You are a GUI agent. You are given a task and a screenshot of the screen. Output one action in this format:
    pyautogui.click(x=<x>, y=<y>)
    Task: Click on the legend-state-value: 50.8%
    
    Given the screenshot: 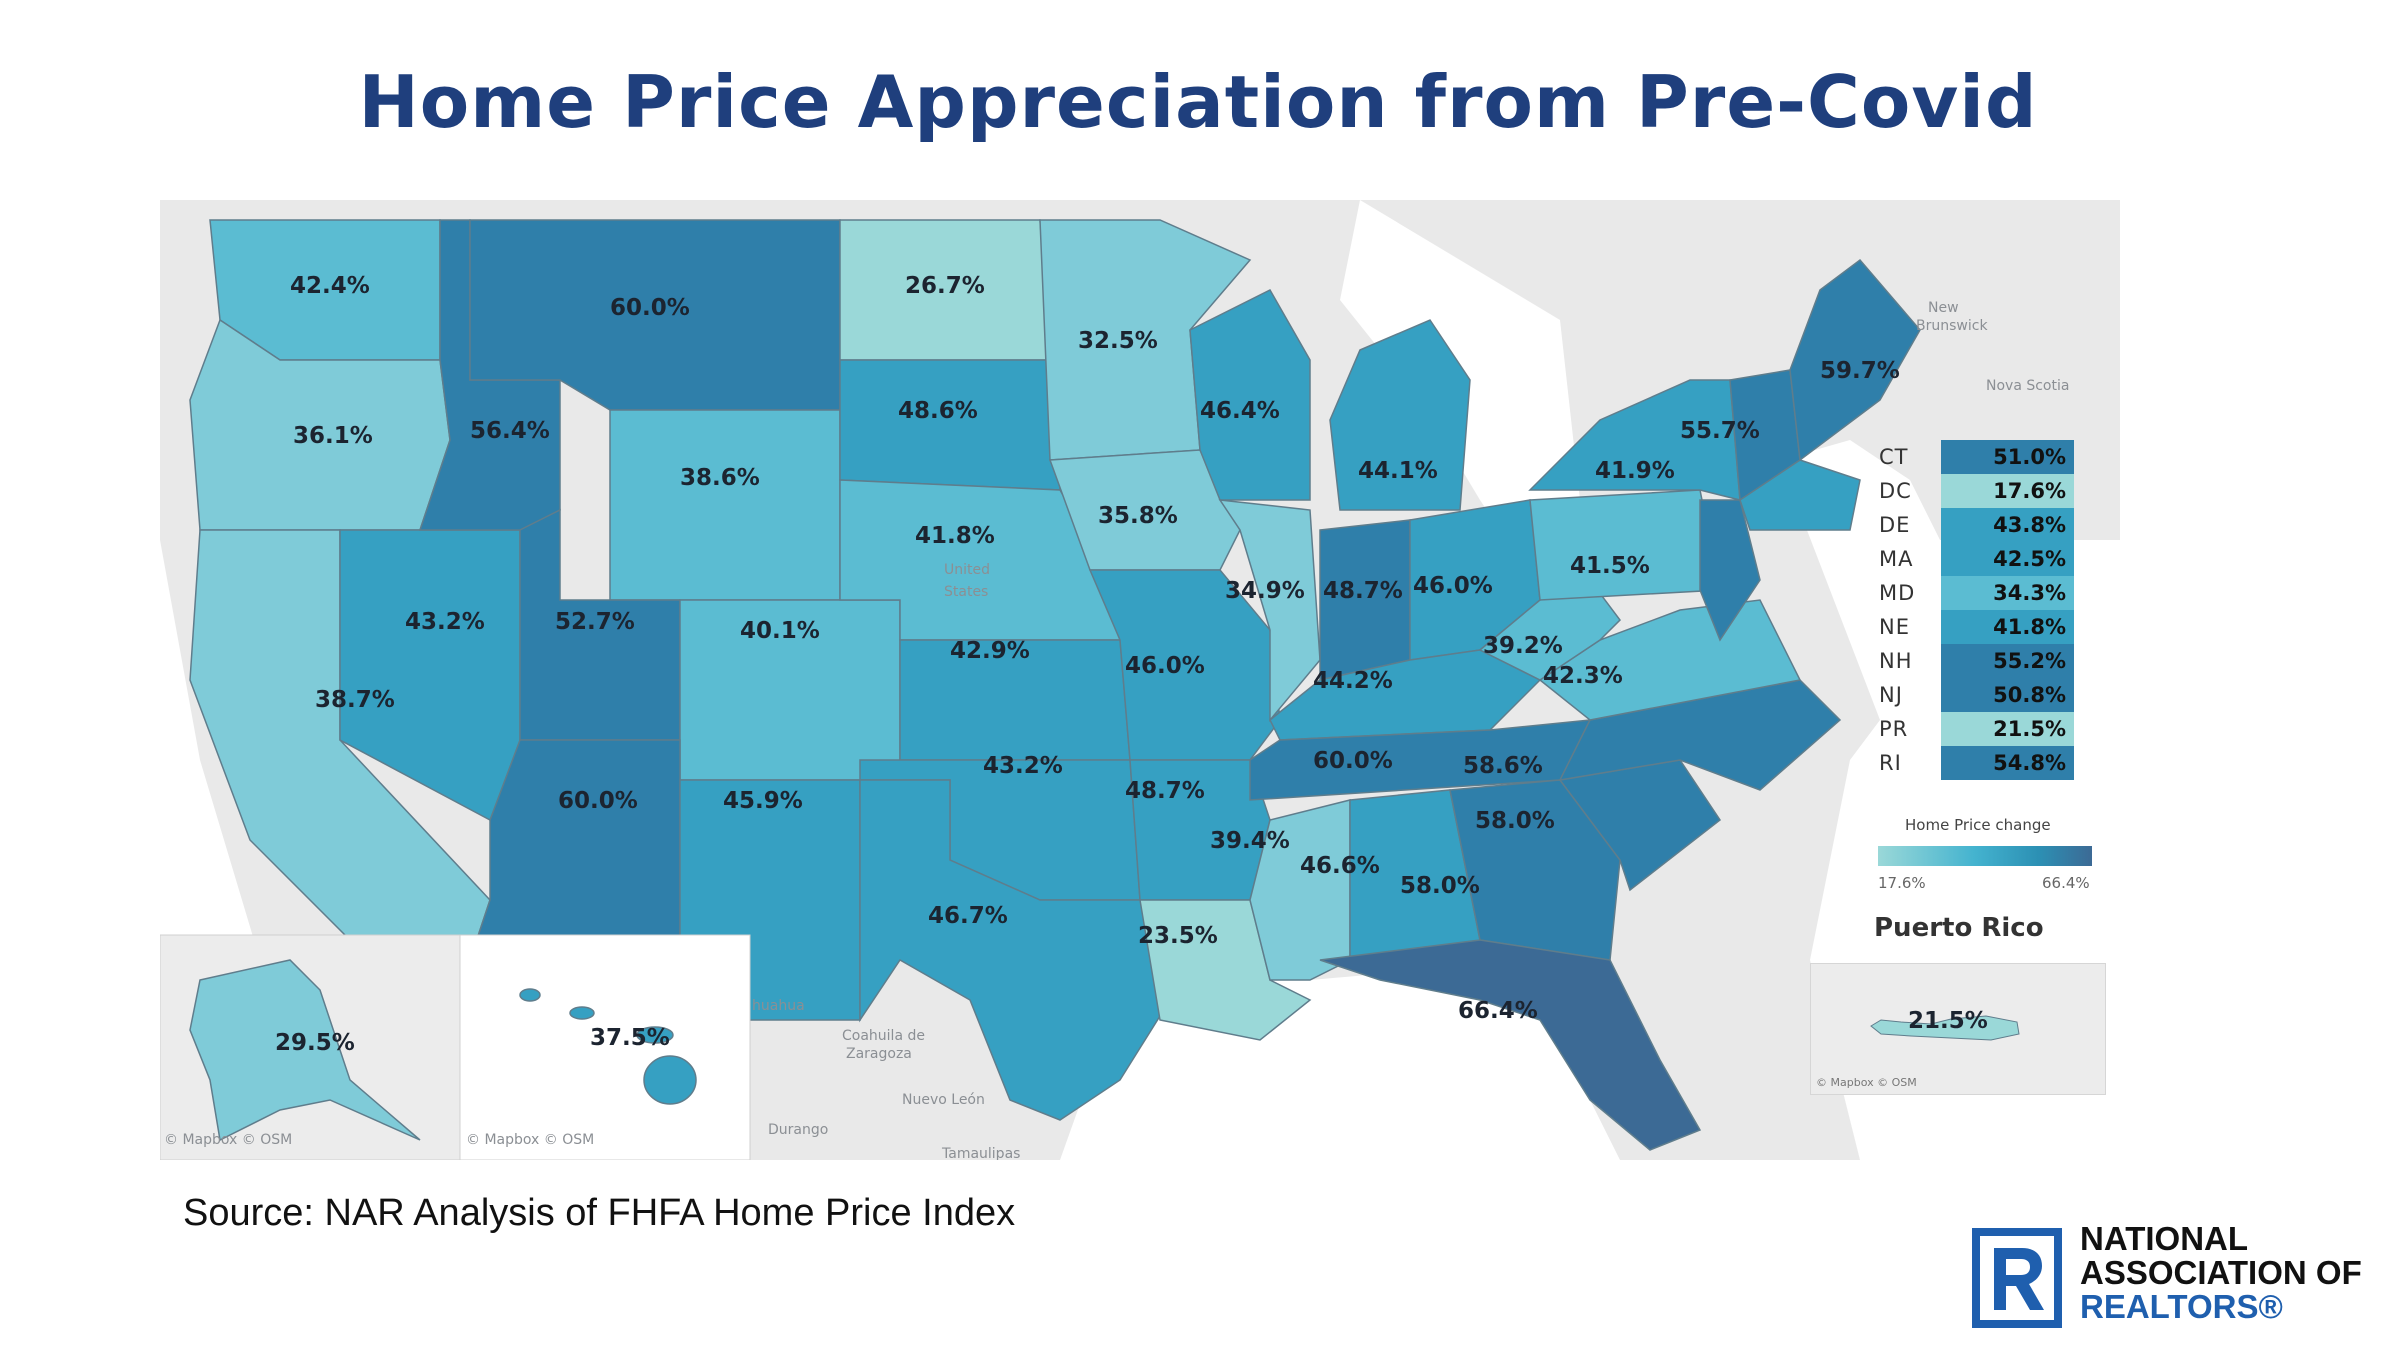 What is the action you would take?
    pyautogui.click(x=2007, y=695)
    